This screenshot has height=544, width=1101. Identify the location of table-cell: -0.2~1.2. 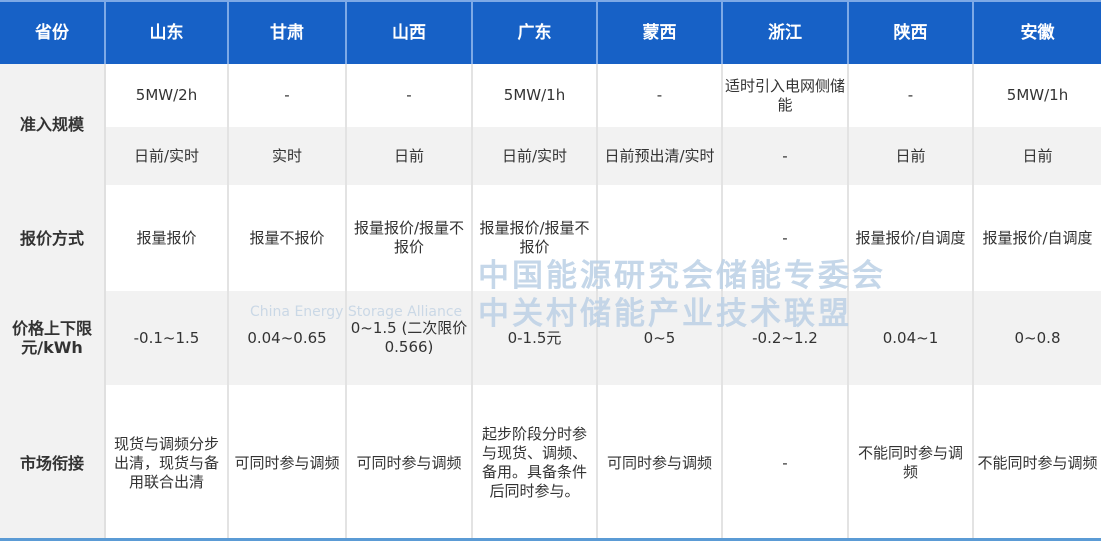
(784, 338).